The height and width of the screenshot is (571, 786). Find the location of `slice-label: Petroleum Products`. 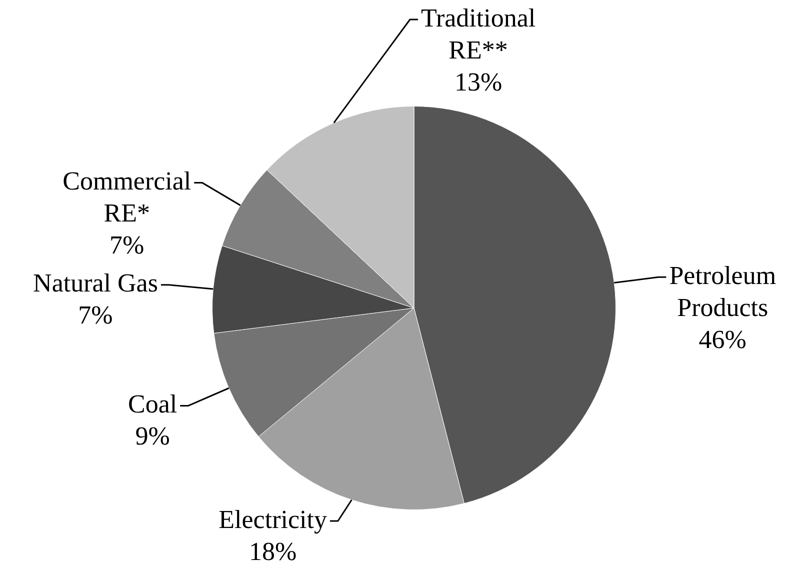

slice-label: Petroleum Products is located at coordinates (722, 291).